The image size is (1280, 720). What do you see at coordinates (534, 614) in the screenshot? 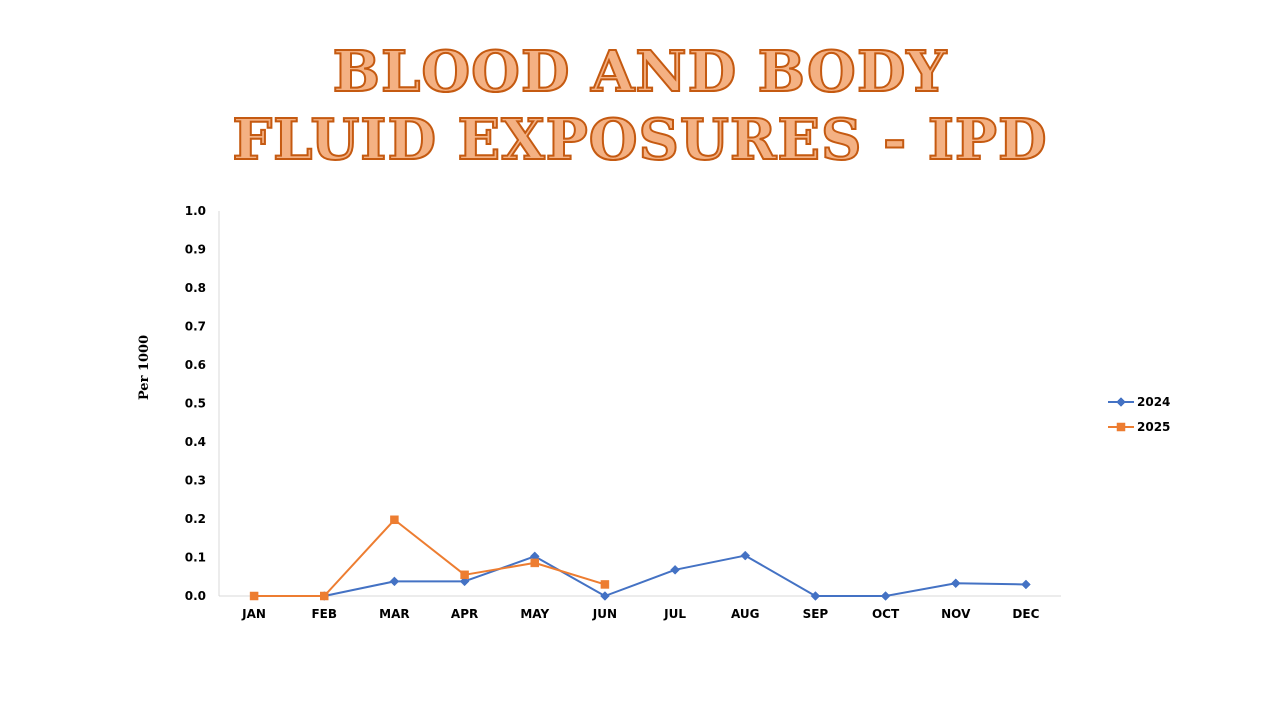
I see `x-tick-label: MAY` at bounding box center [534, 614].